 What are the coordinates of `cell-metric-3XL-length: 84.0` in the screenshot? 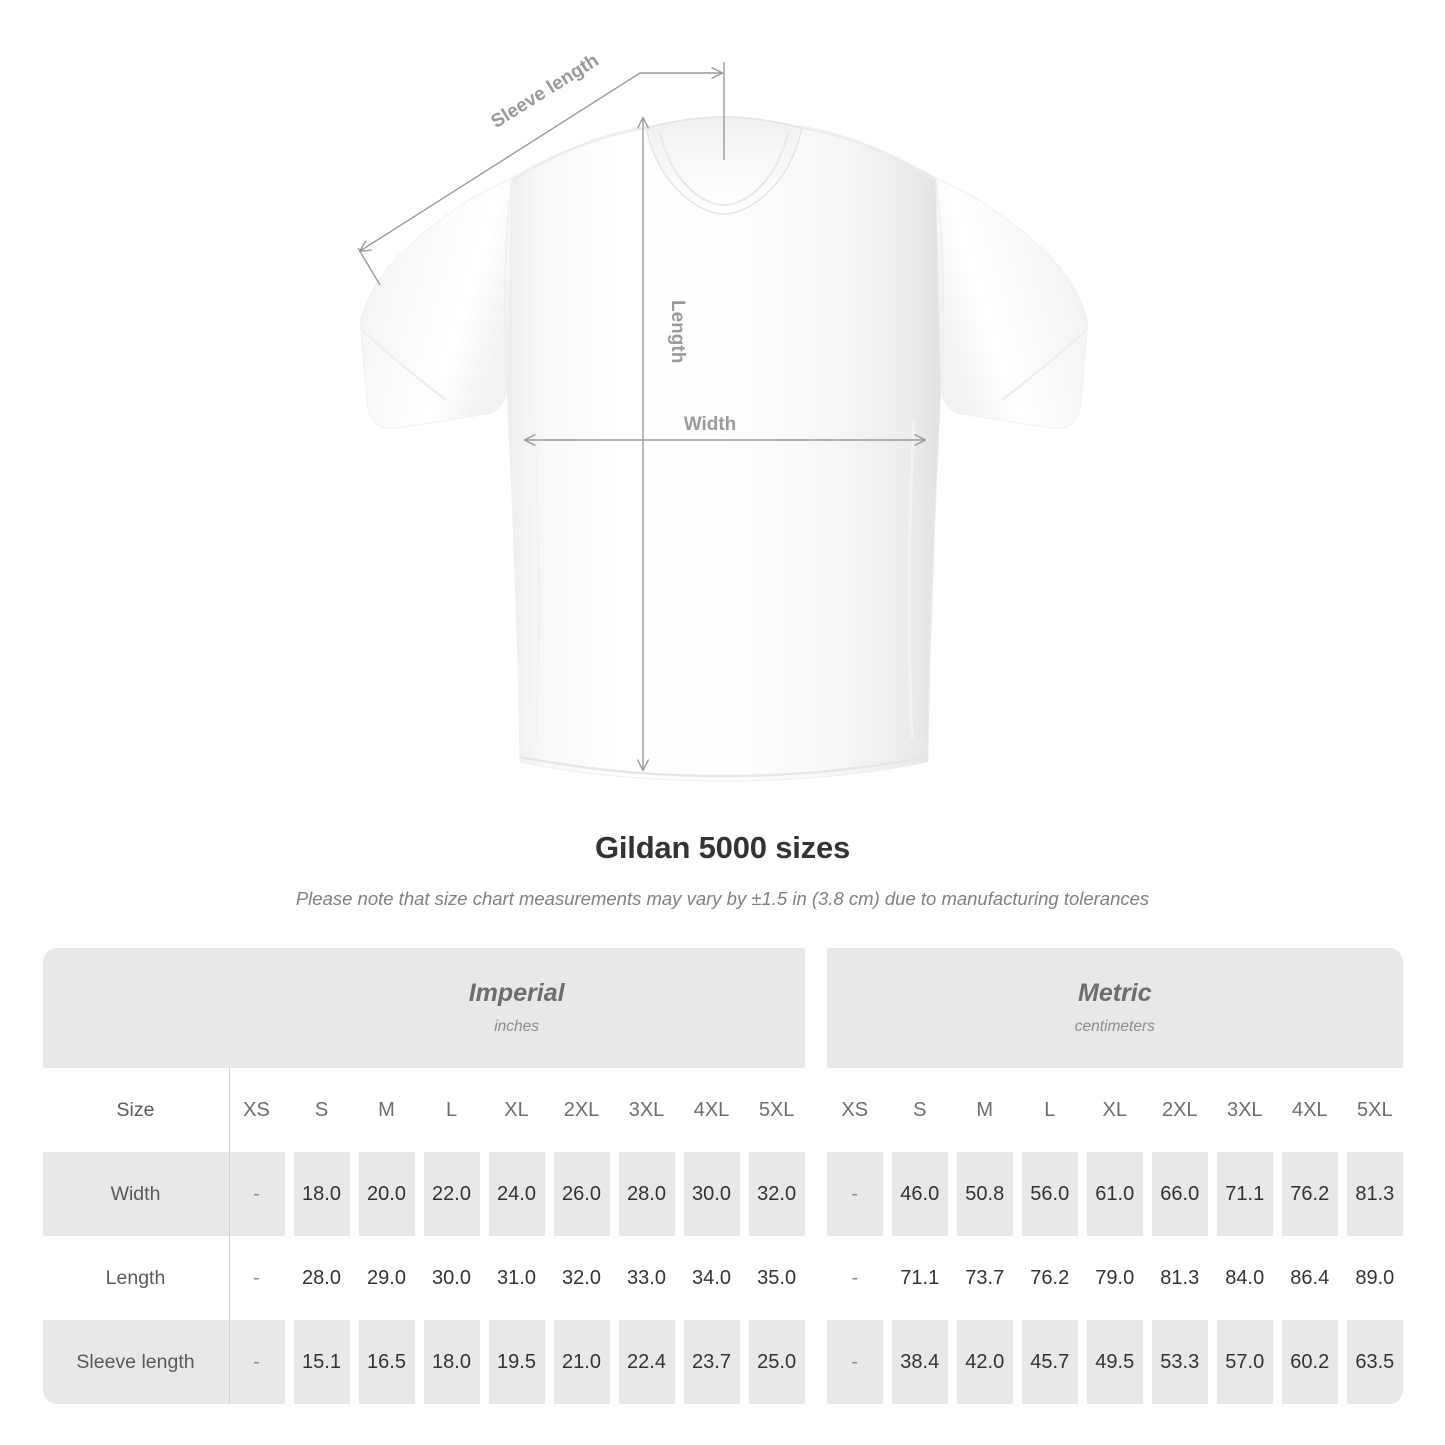 It's located at (1244, 1278).